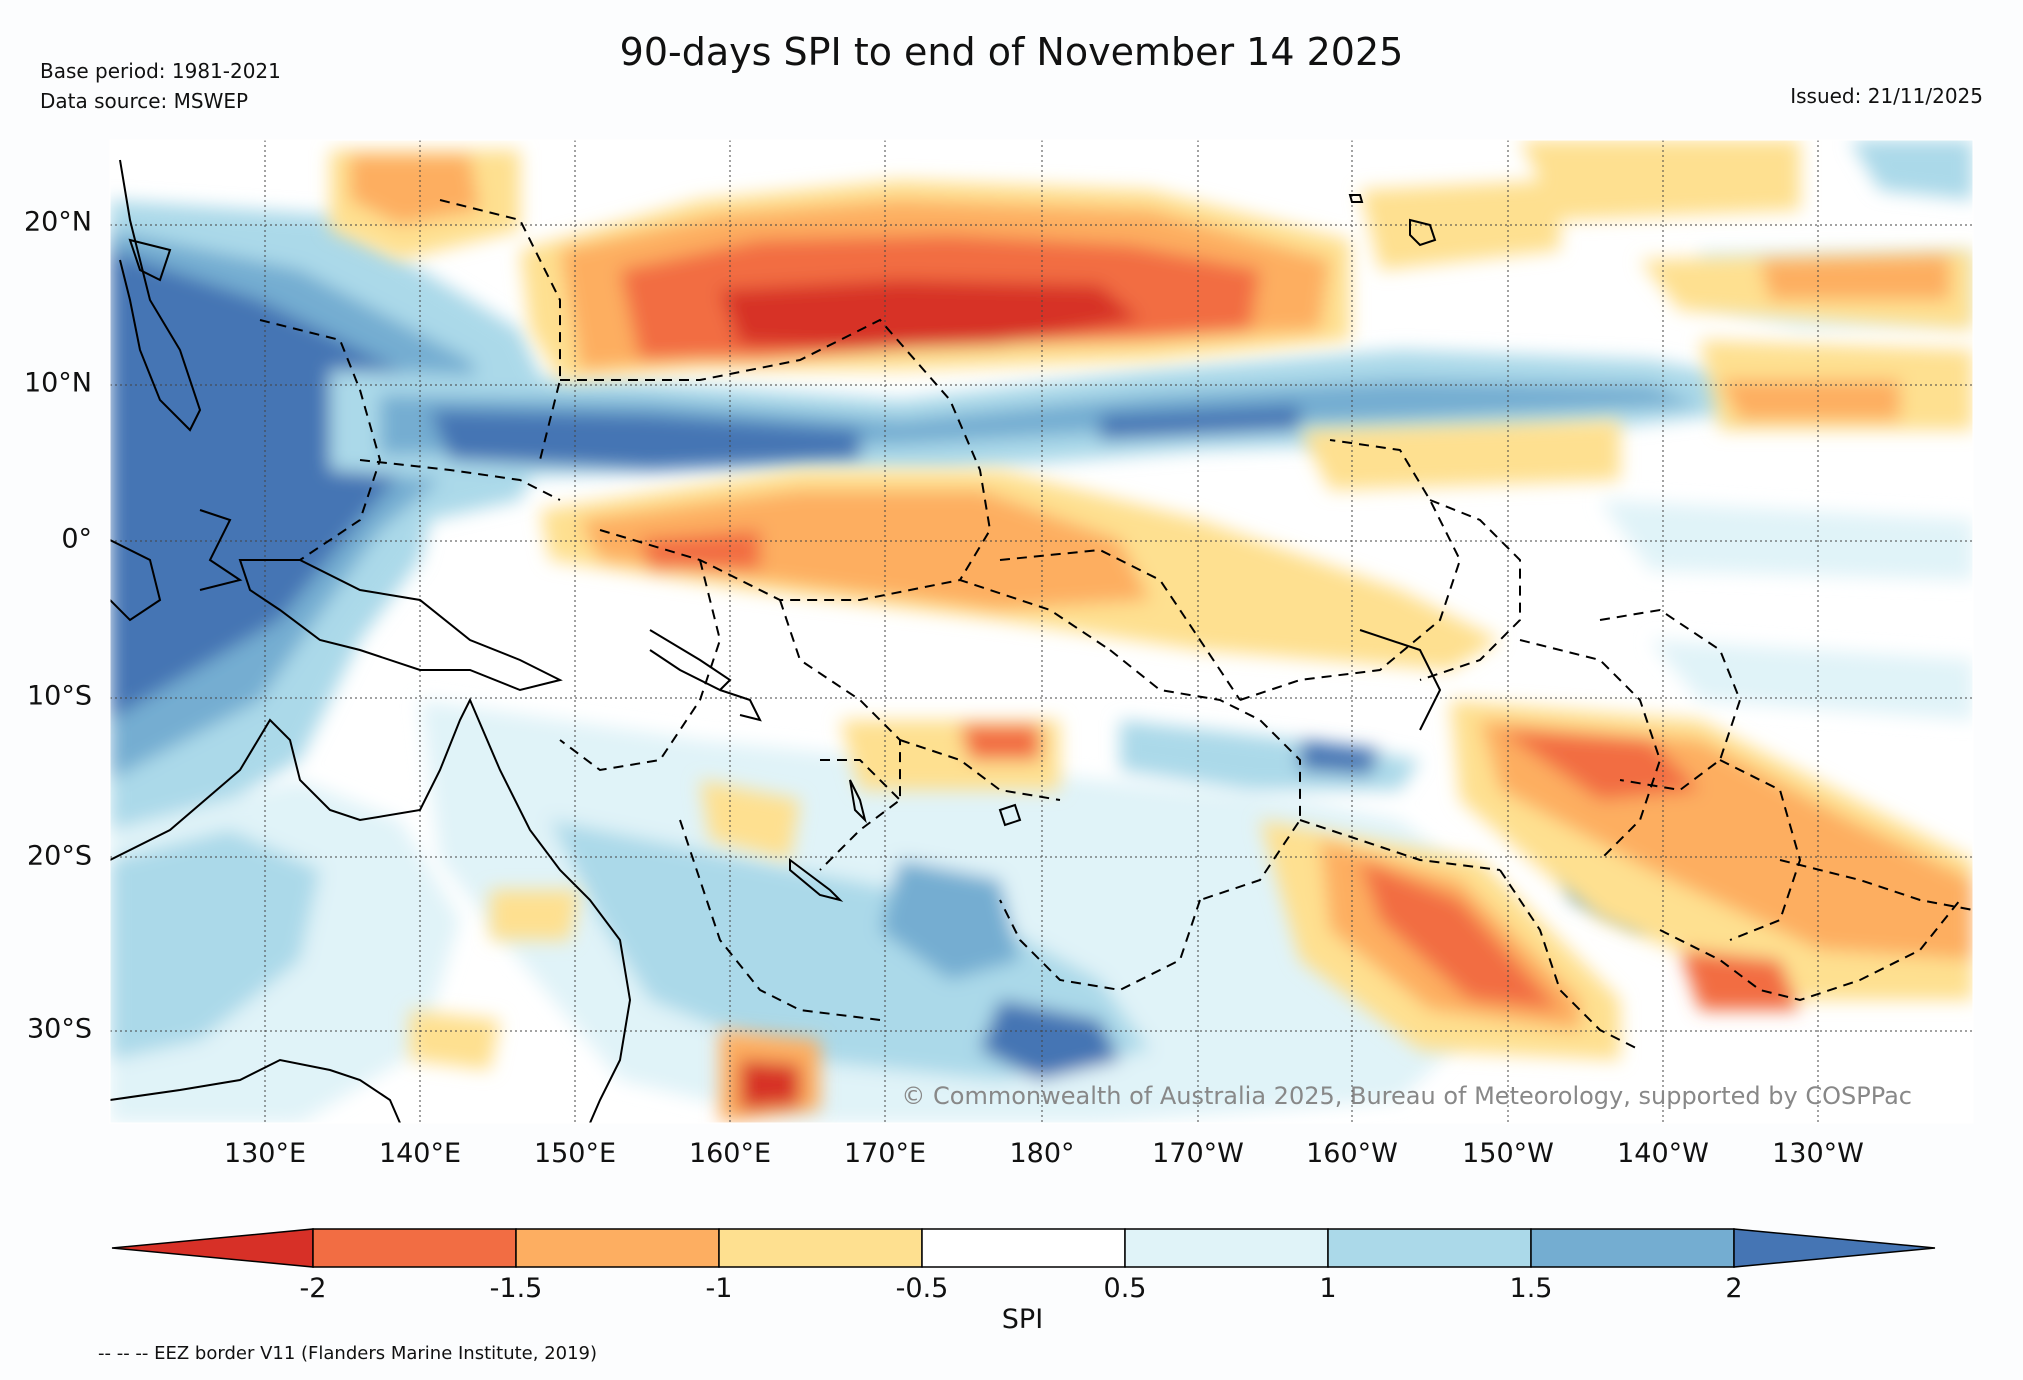  Describe the element at coordinates (1125, 1288) in the screenshot. I see `colorbar-tick: 0.5` at that location.